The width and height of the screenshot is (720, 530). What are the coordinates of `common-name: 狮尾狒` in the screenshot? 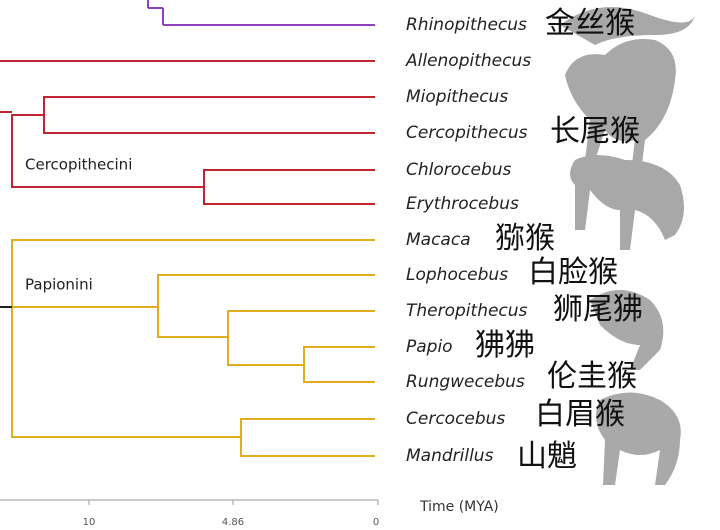 It's located at (598, 309).